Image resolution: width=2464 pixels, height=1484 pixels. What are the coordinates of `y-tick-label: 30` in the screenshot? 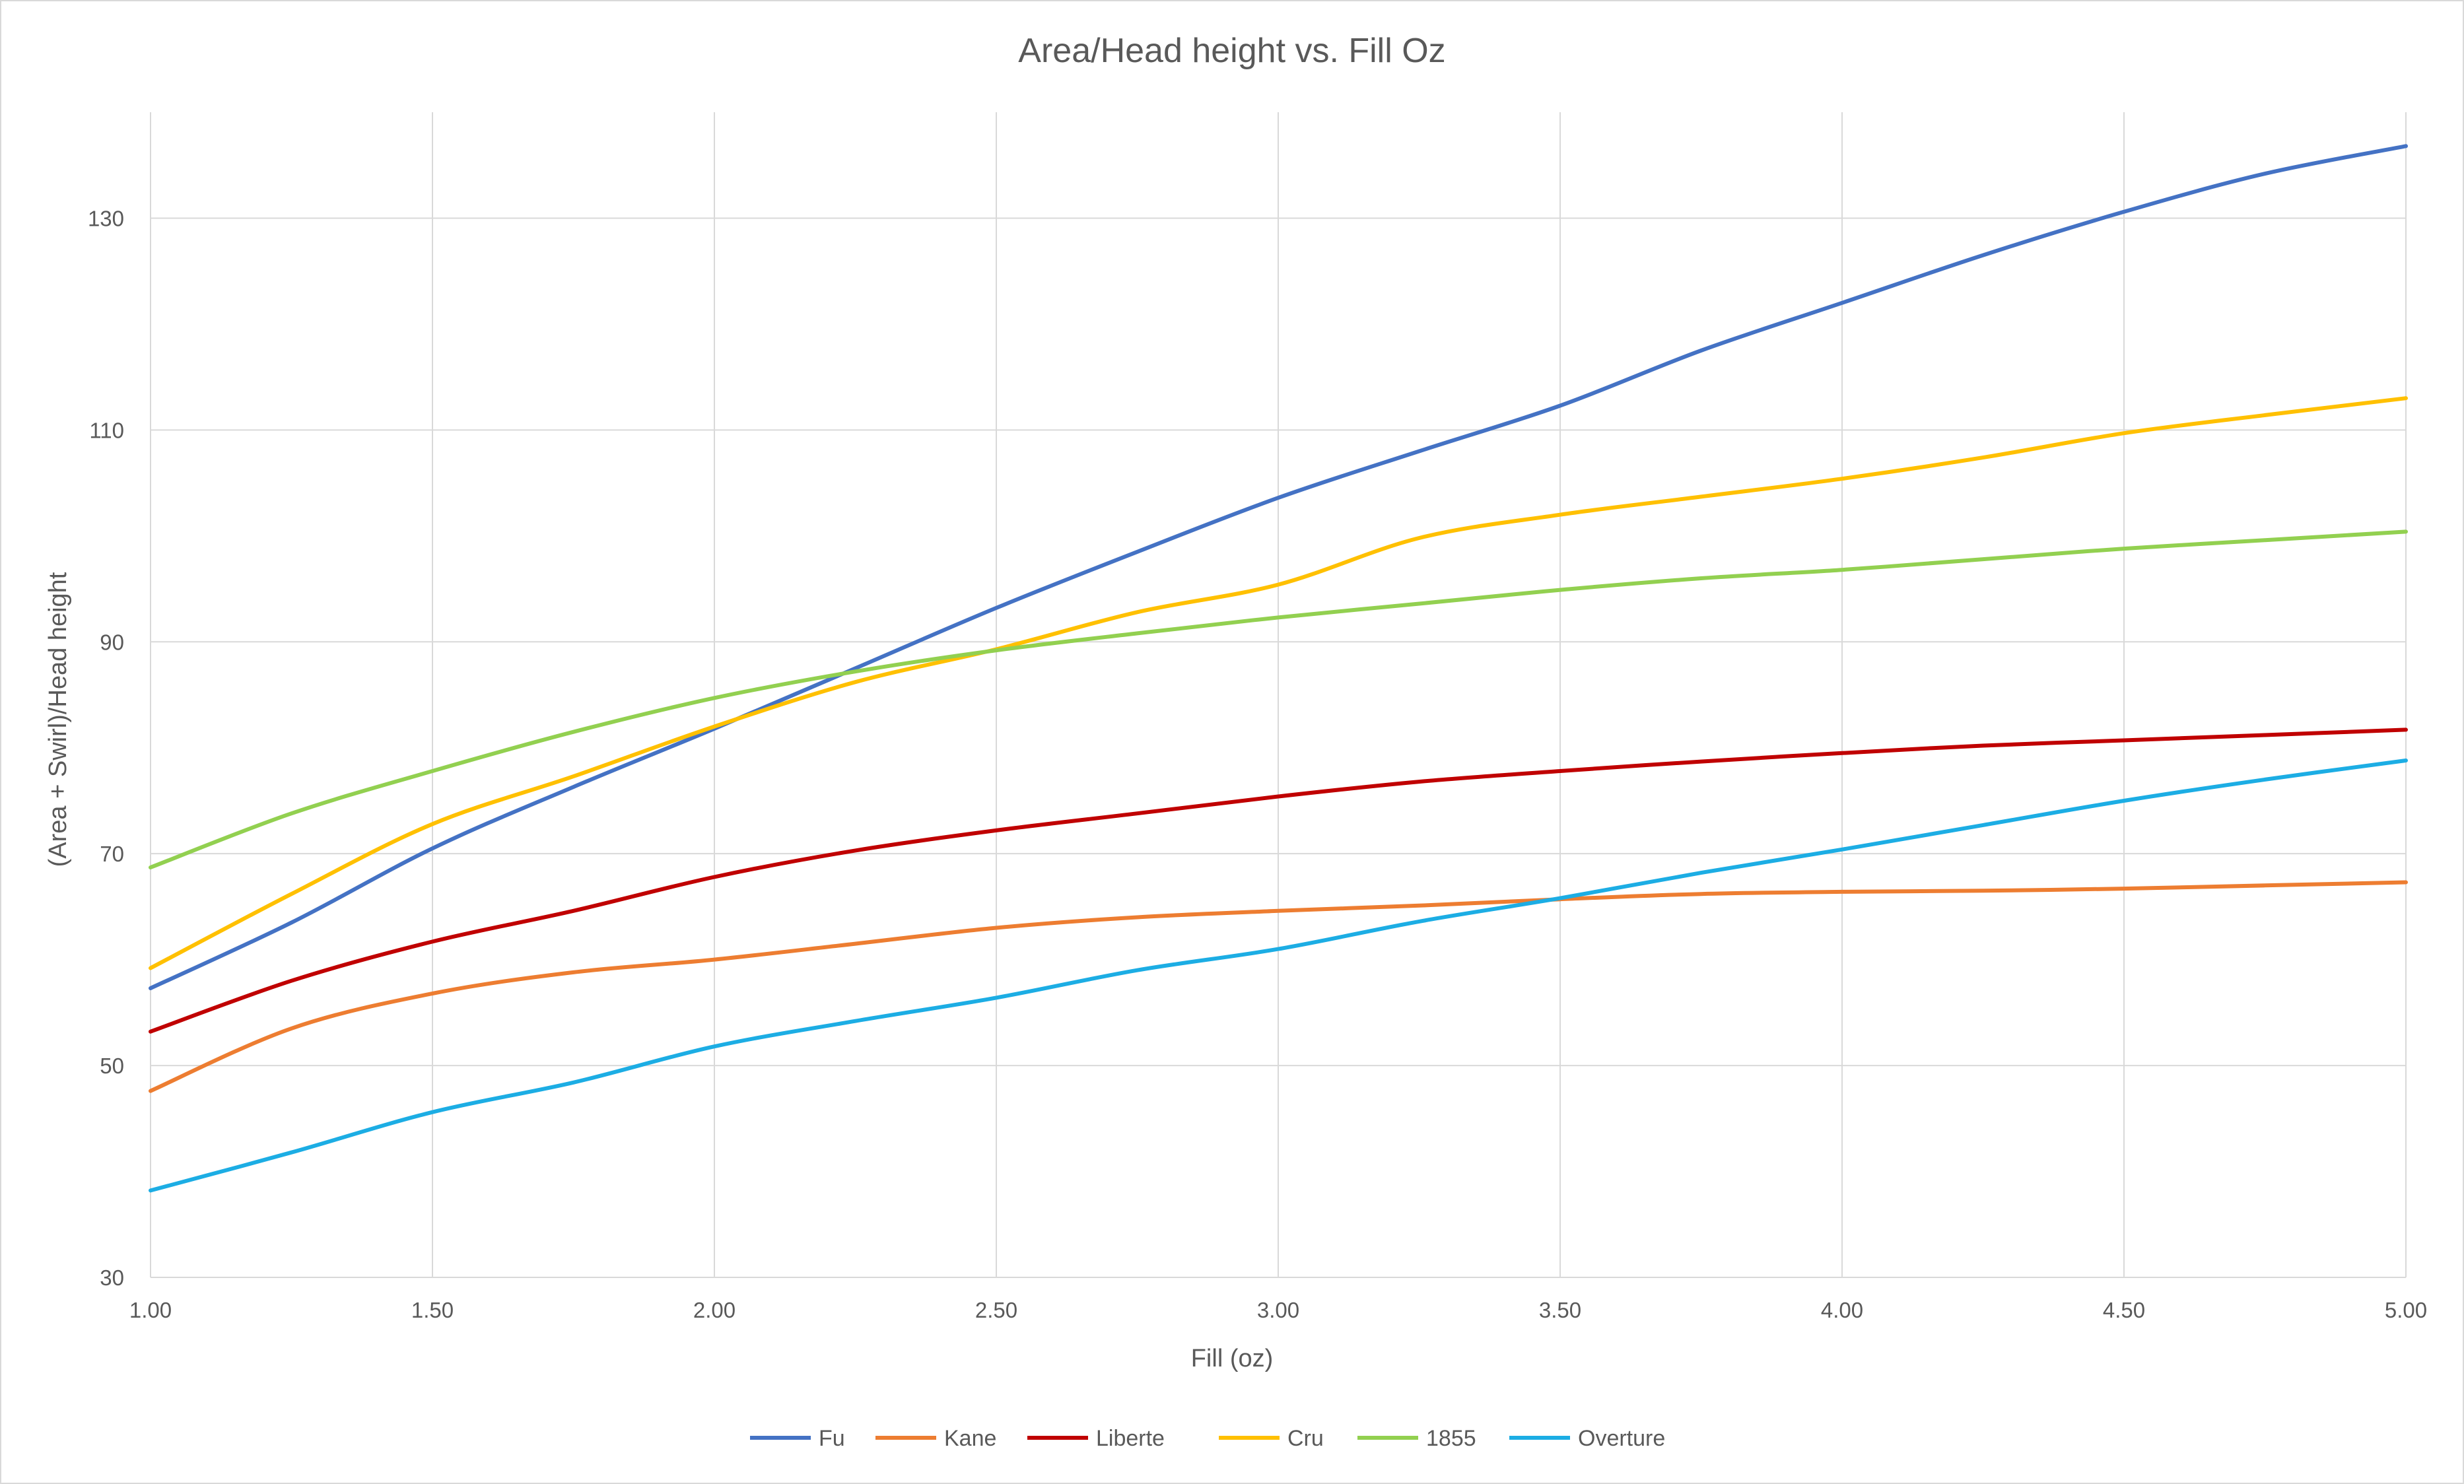 It's located at (112, 1278).